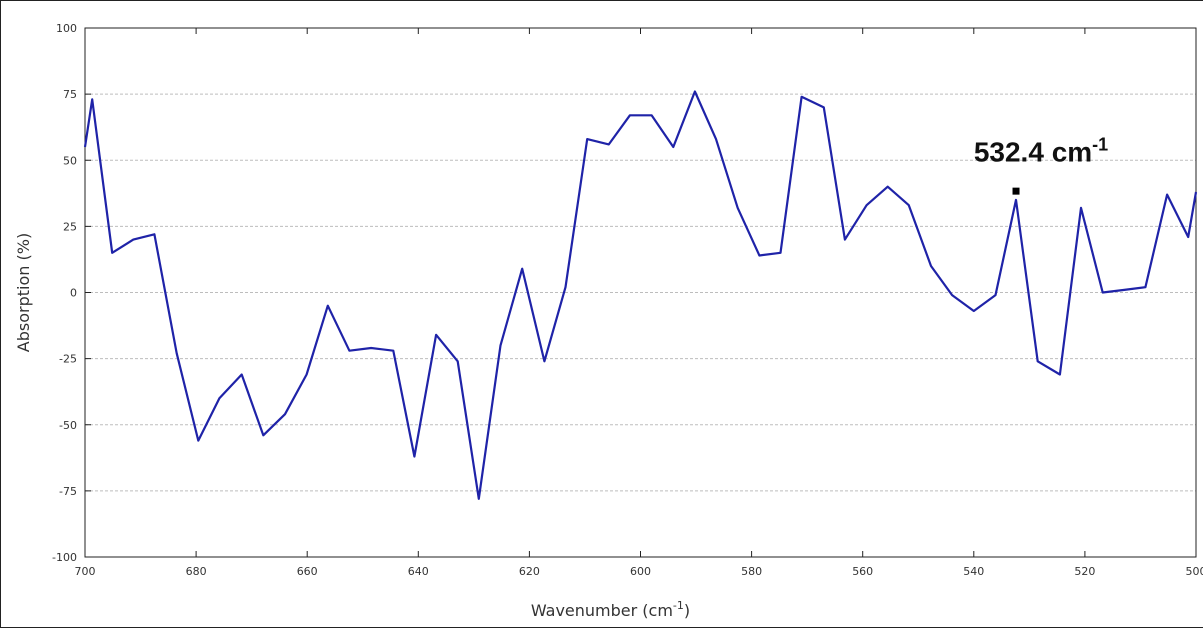  What do you see at coordinates (751, 571) in the screenshot?
I see `x-tick-label: 580` at bounding box center [751, 571].